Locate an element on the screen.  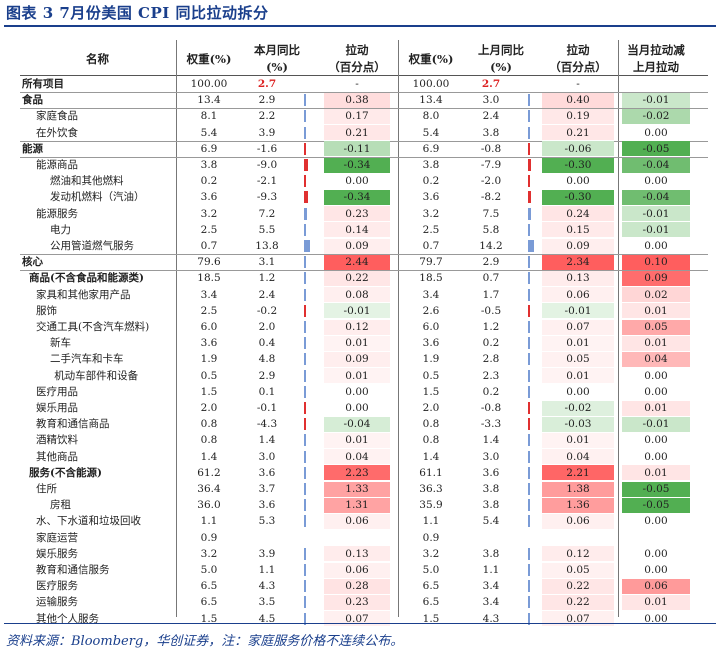
row-d-value: -0.04 is located at coordinates (656, 165).